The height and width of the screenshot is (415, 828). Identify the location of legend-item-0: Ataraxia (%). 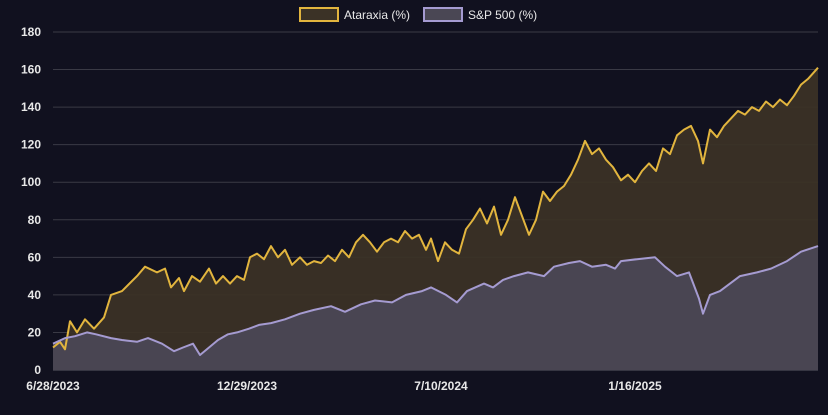
(354, 14).